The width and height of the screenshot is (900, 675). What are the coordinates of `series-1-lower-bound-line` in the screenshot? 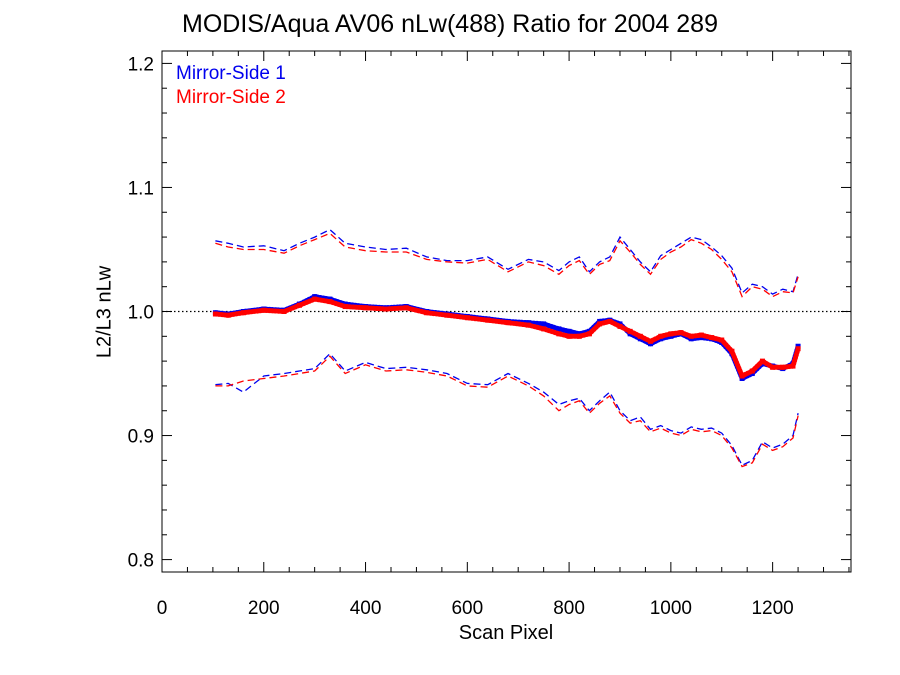 It's located at (507, 409).